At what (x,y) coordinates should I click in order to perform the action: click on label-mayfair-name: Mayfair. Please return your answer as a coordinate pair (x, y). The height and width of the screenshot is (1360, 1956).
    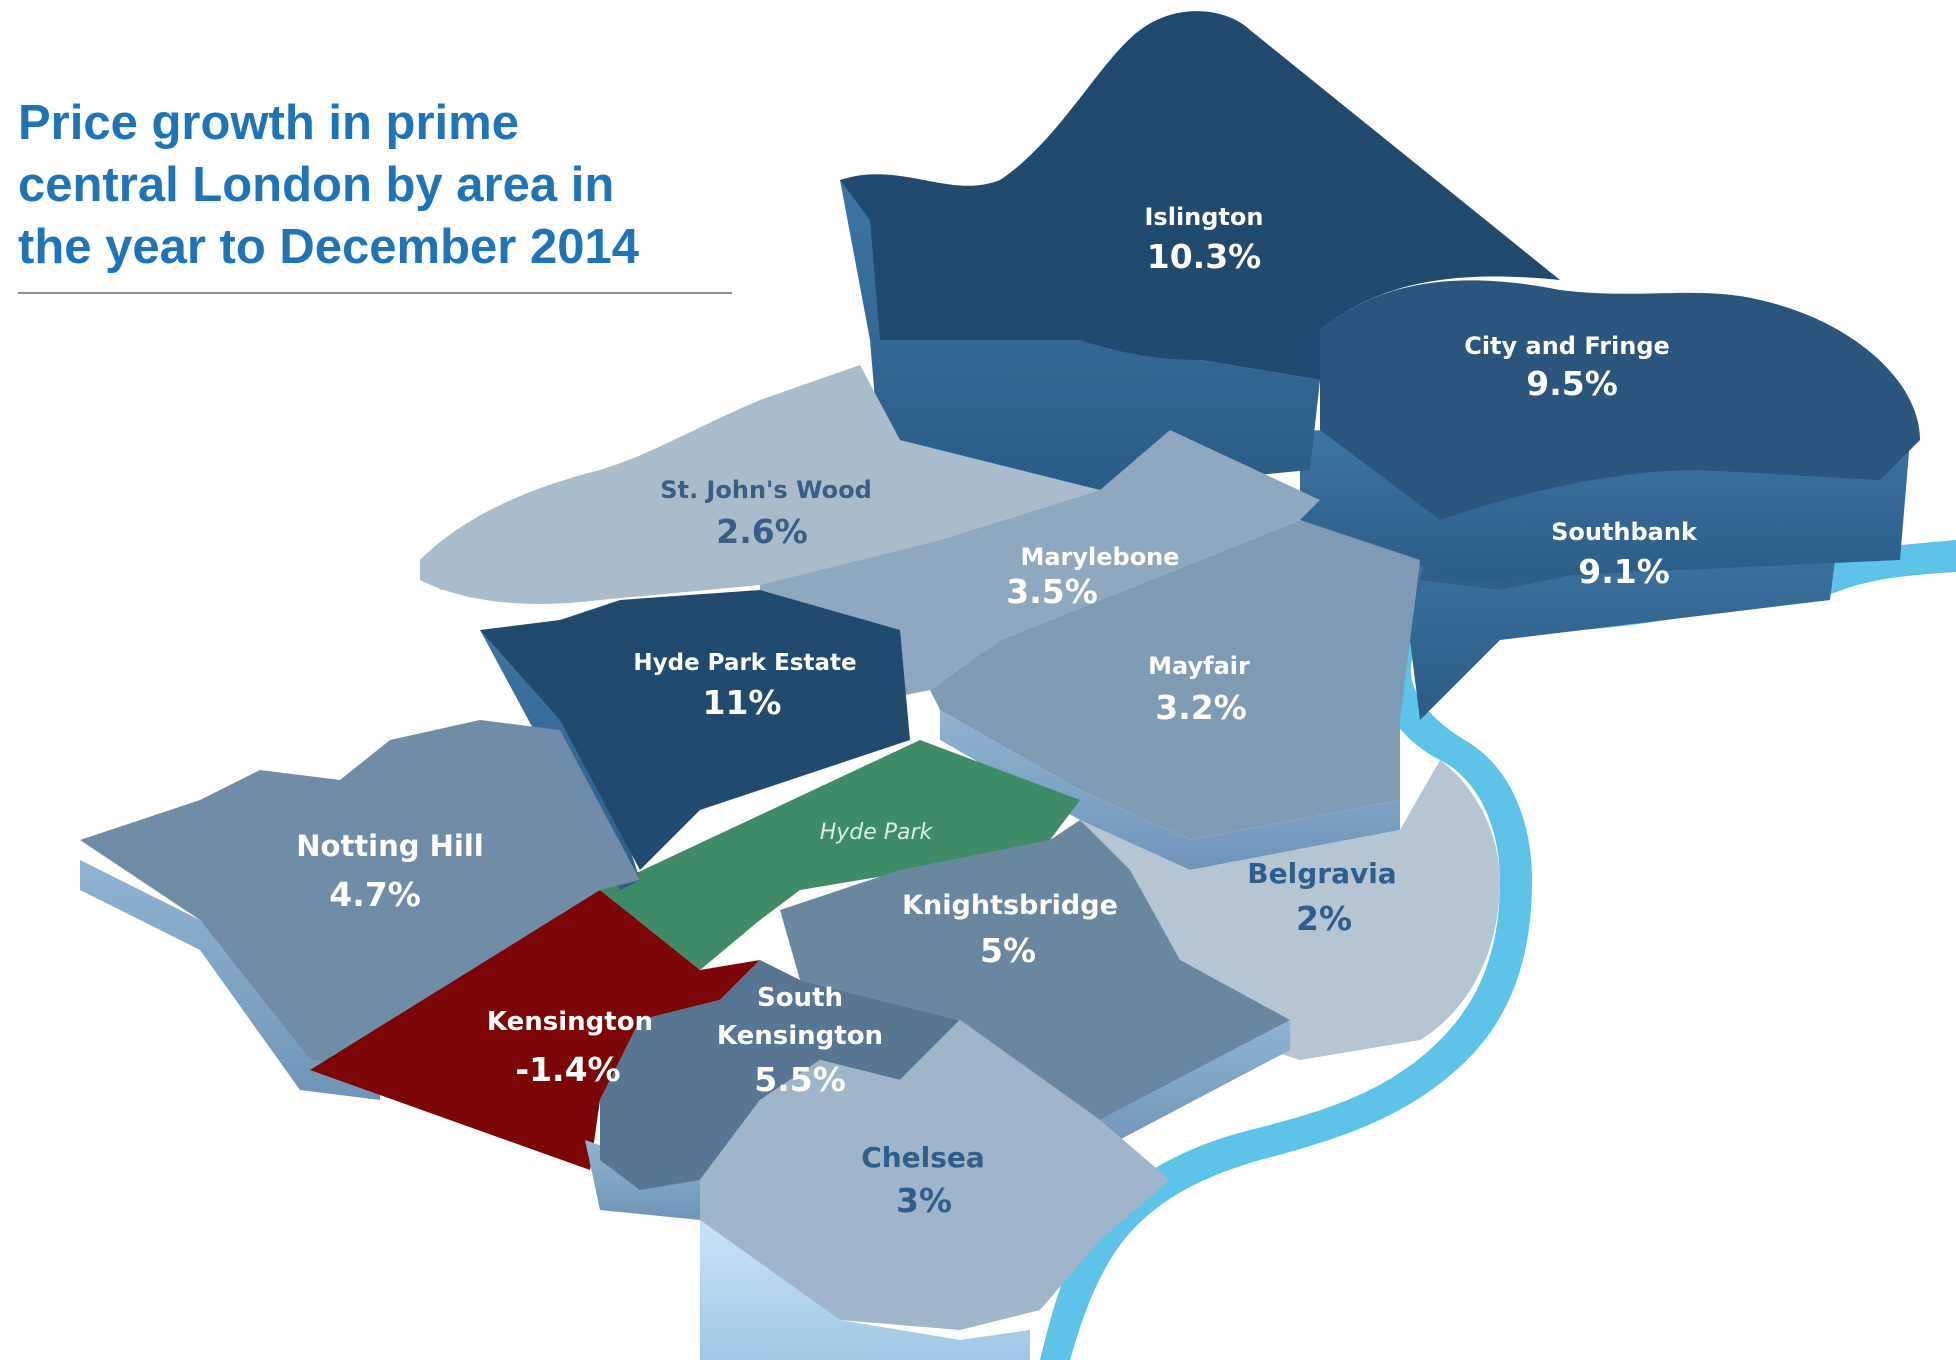
    Looking at the image, I should click on (1199, 666).